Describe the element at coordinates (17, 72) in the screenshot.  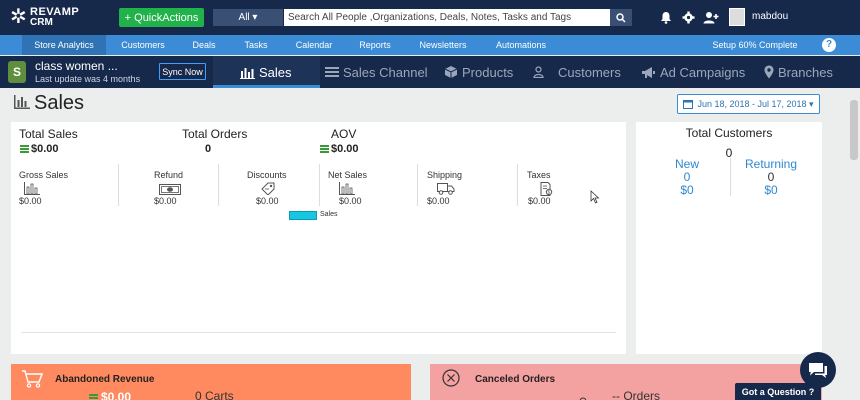
I see `shopify-store-icon: S` at that location.